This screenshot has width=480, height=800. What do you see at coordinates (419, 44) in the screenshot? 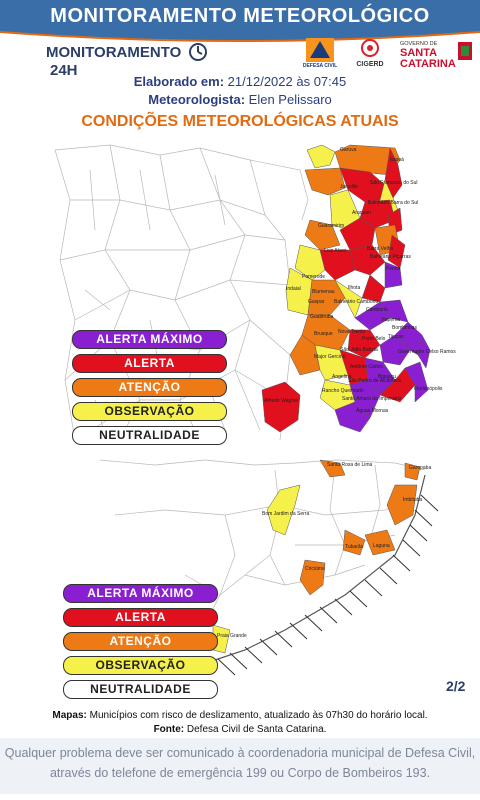
I see `governo-label: GOVERNO DE` at bounding box center [419, 44].